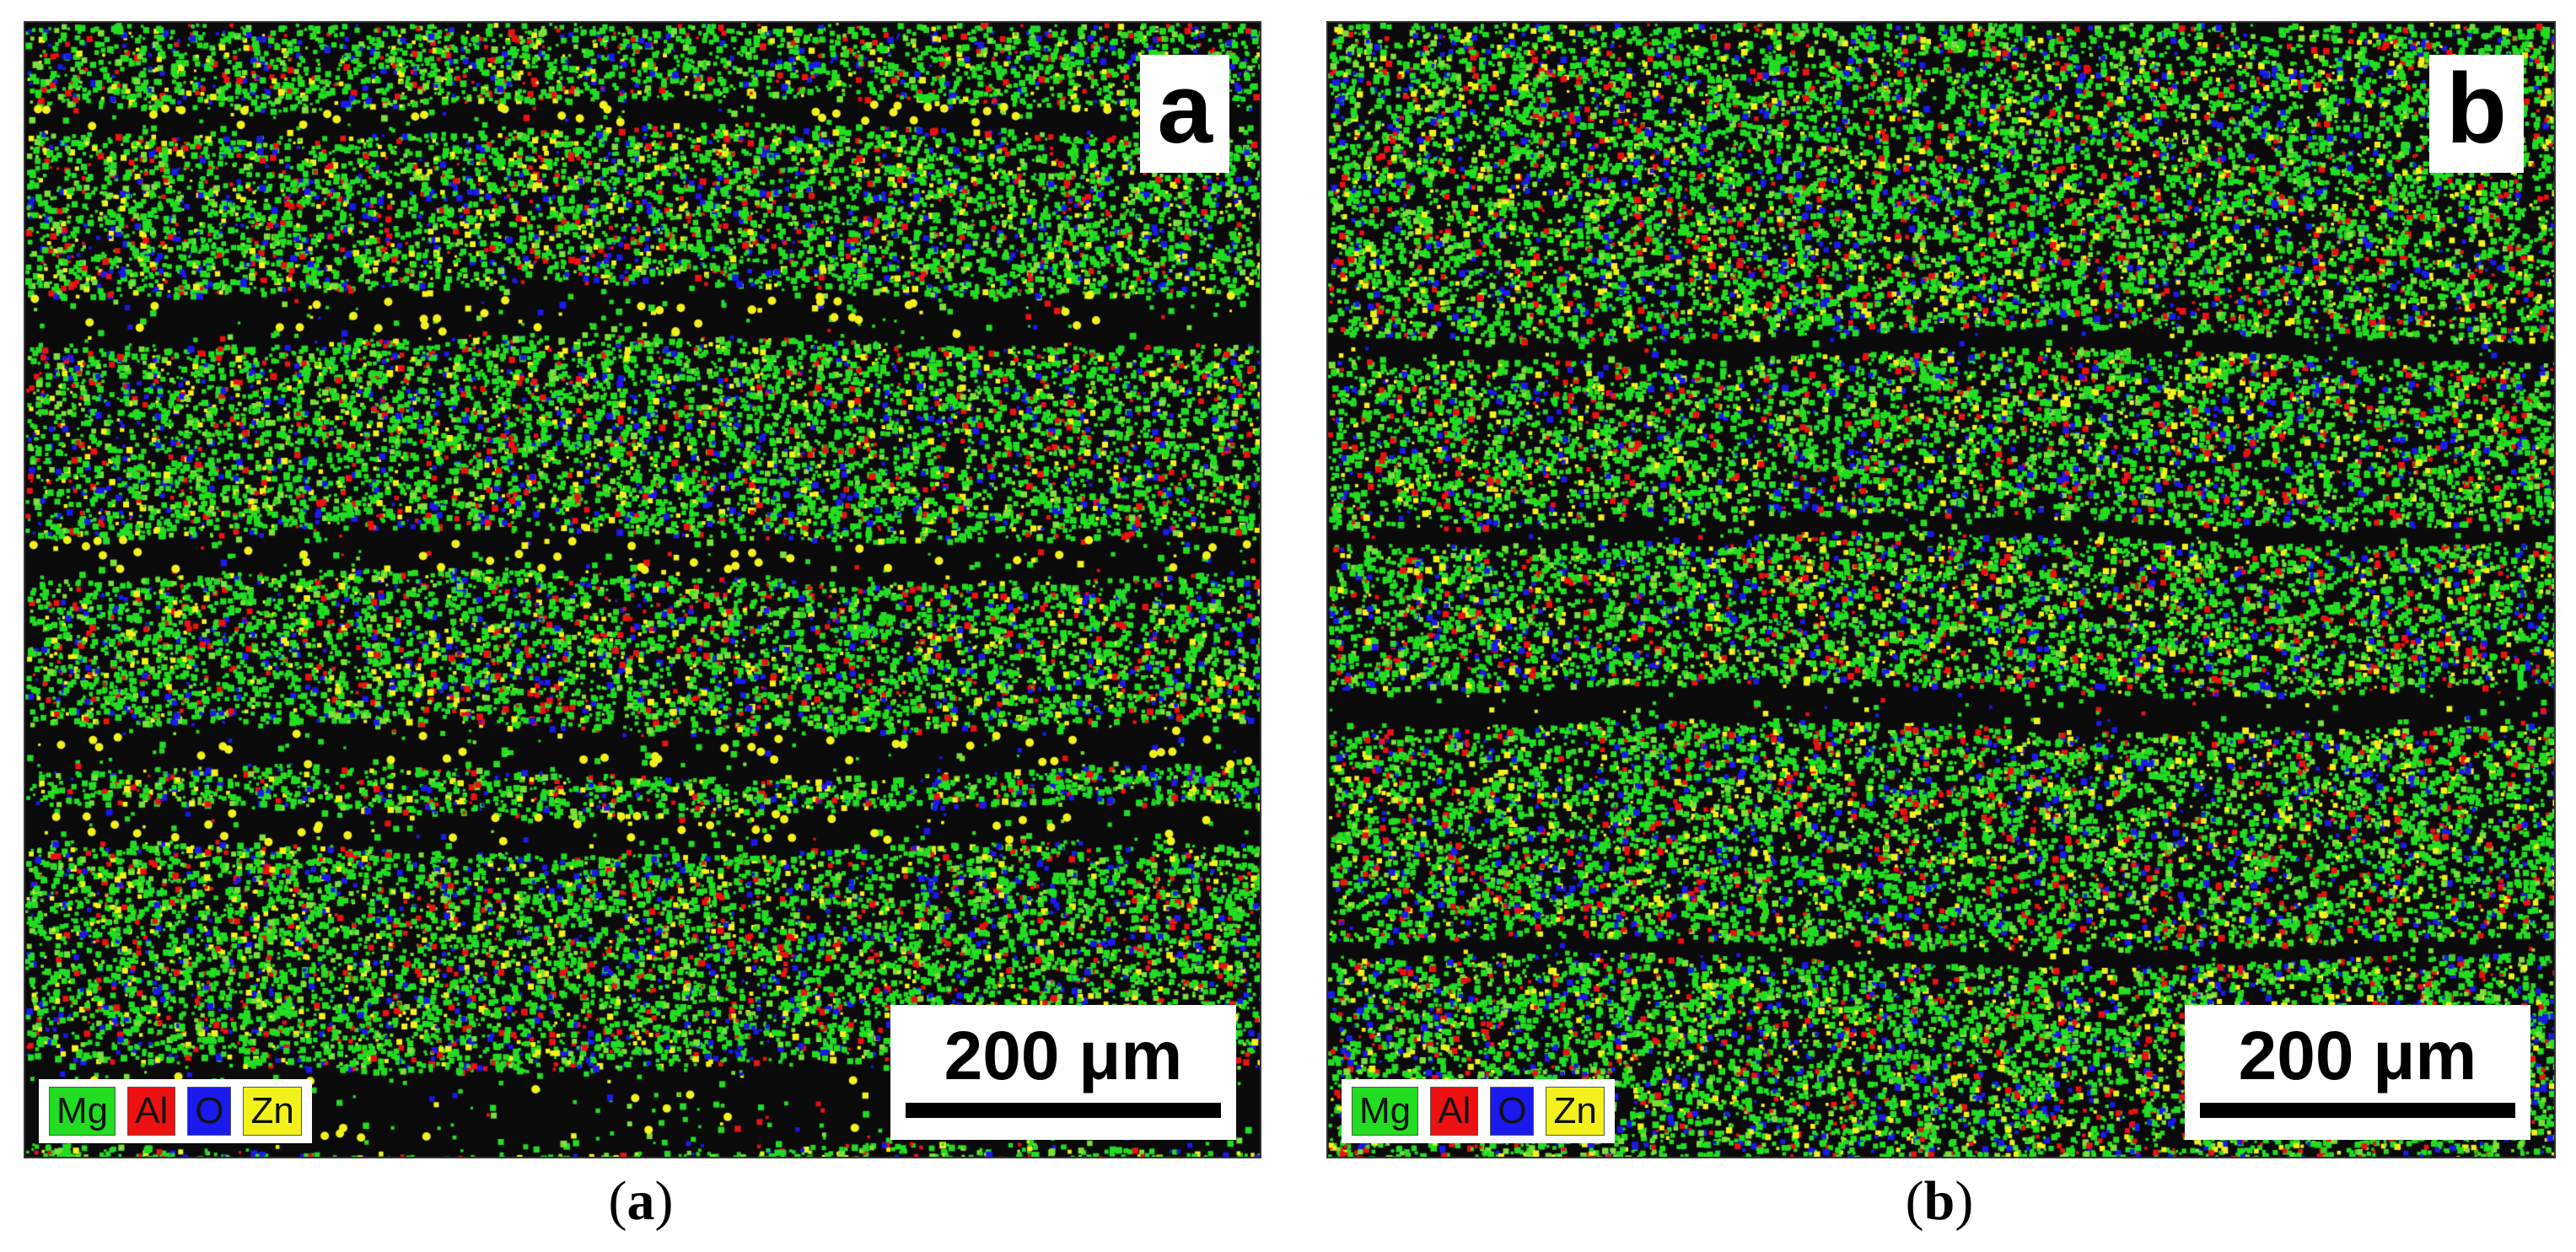 Image resolution: width=2576 pixels, height=1252 pixels. I want to click on scale-bar-line-b, so click(2357, 1111).